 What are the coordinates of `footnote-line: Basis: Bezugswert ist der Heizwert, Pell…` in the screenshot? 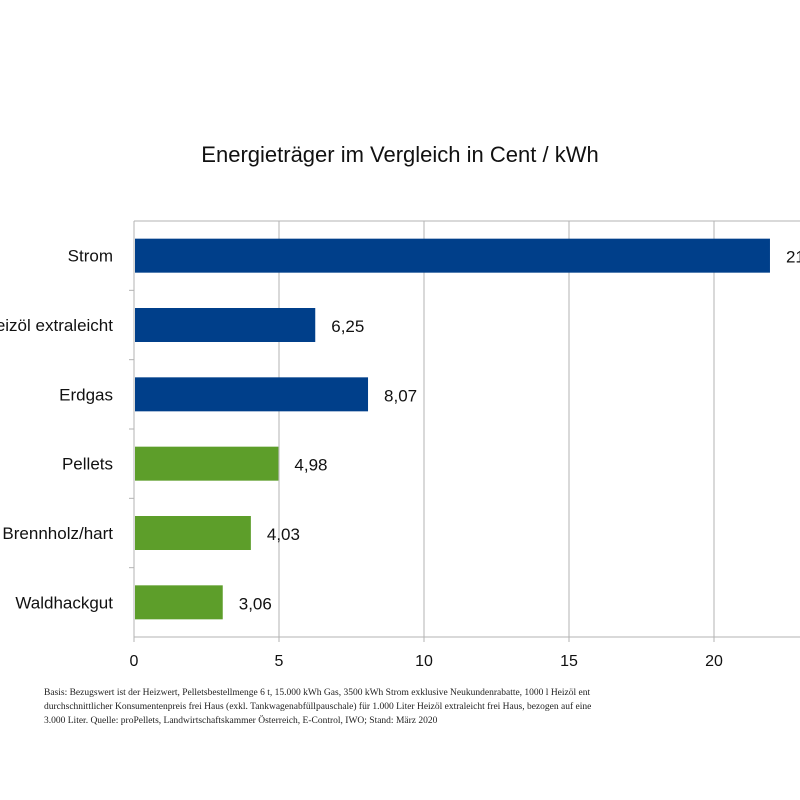 It's located at (317, 693).